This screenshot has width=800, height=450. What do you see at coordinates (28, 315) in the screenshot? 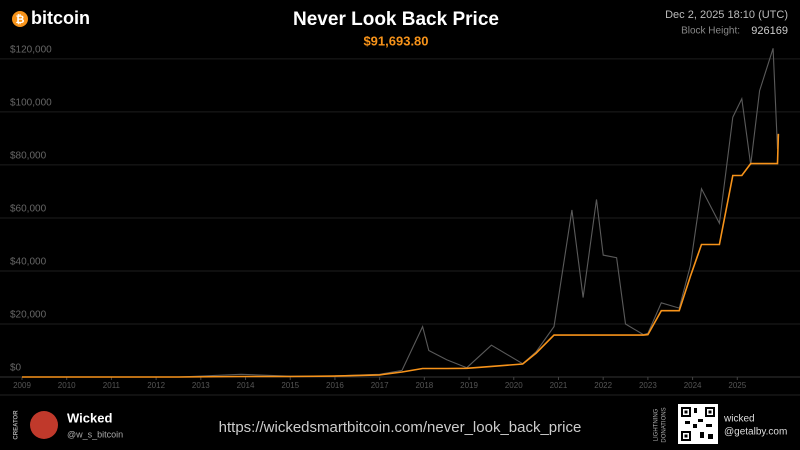
I see `y-tick-label: $20,000` at bounding box center [28, 315].